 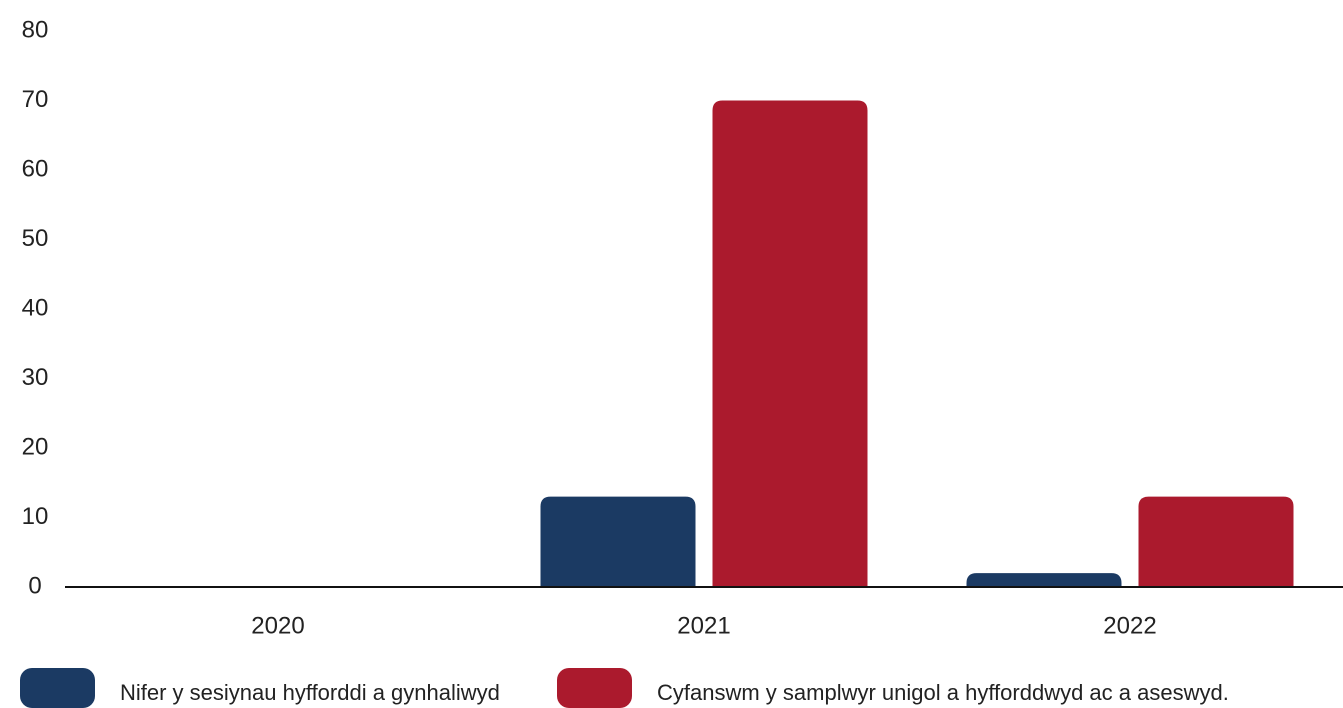 I want to click on x-tick-label: 2020, so click(x=277, y=625).